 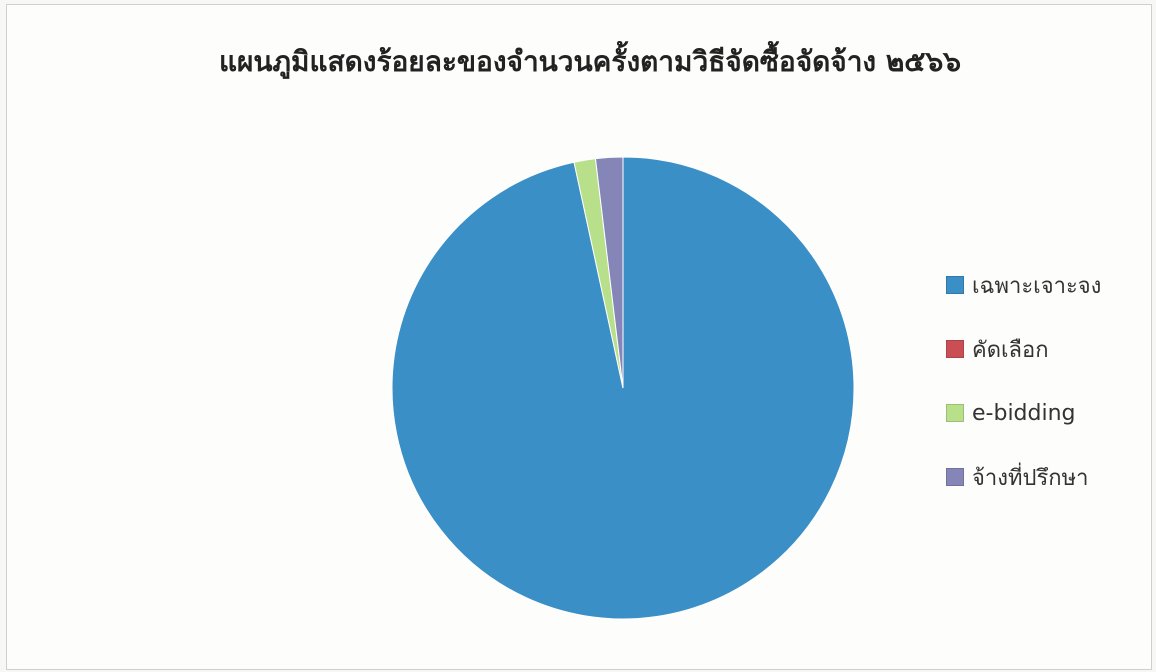 I want to click on pie-slice-consultant, so click(x=609, y=272).